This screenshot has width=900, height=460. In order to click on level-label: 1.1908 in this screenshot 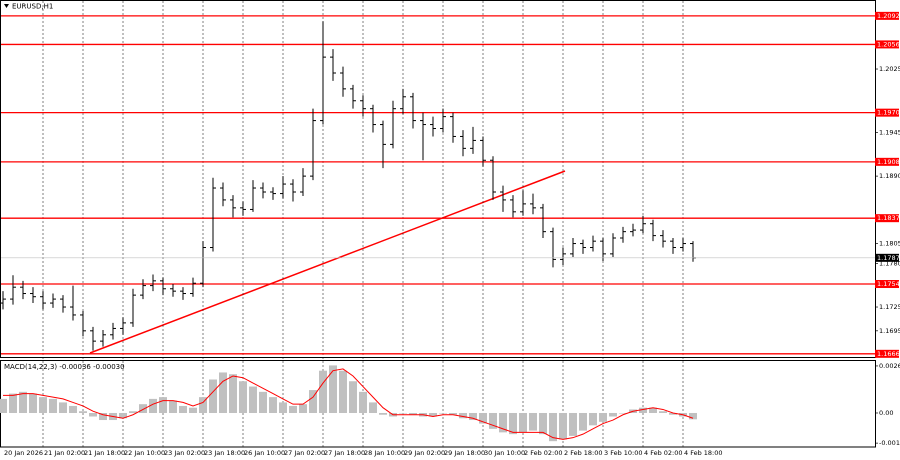, I will do `click(888, 162)`.